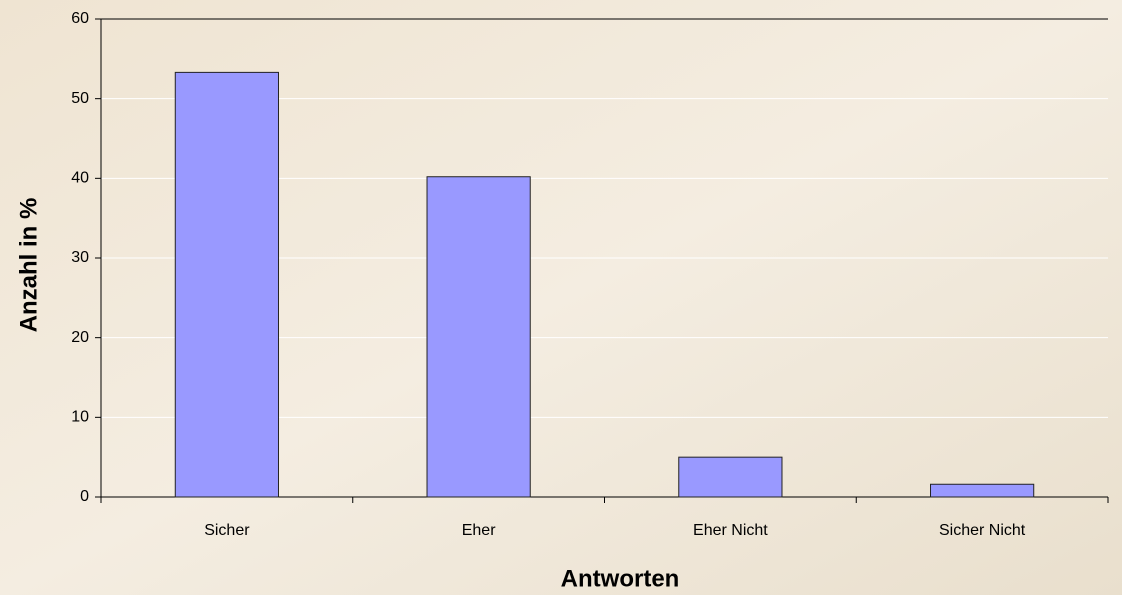 The height and width of the screenshot is (600, 1122). What do you see at coordinates (80, 337) in the screenshot?
I see `y-tick-label: 20` at bounding box center [80, 337].